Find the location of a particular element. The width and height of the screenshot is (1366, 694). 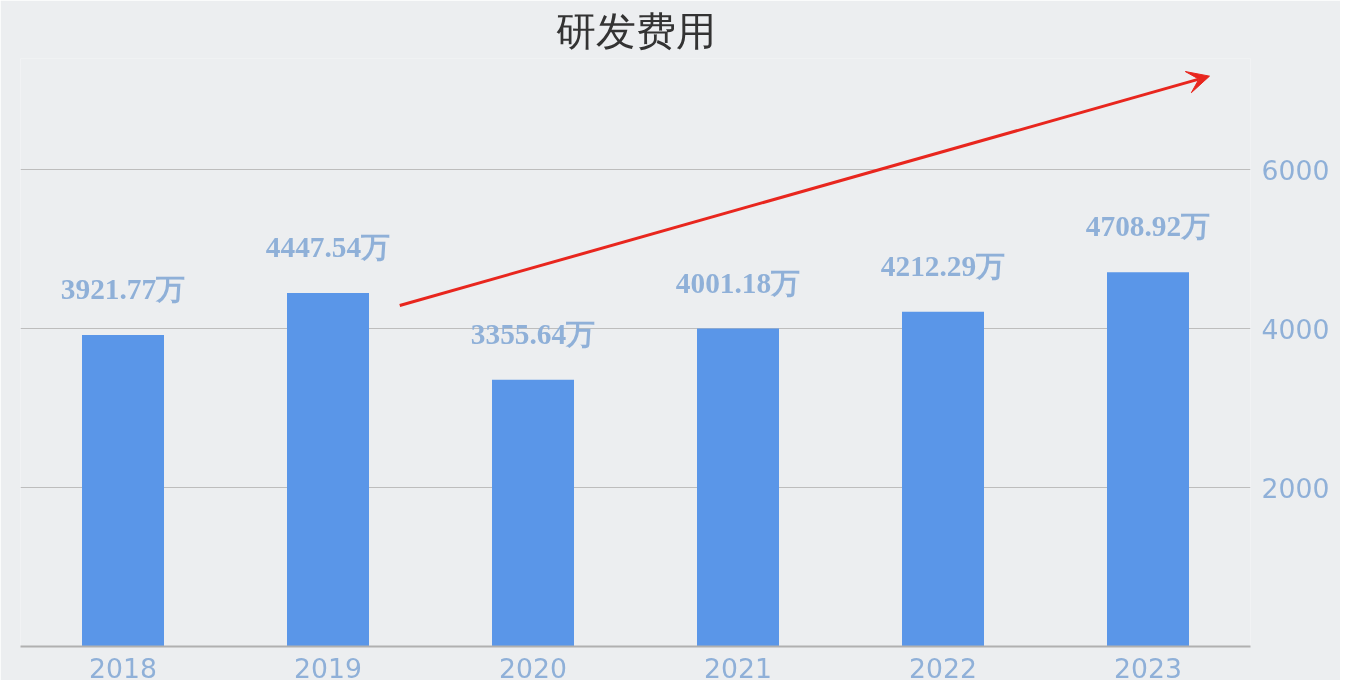

x-tick-label: 2021 is located at coordinates (738, 668).